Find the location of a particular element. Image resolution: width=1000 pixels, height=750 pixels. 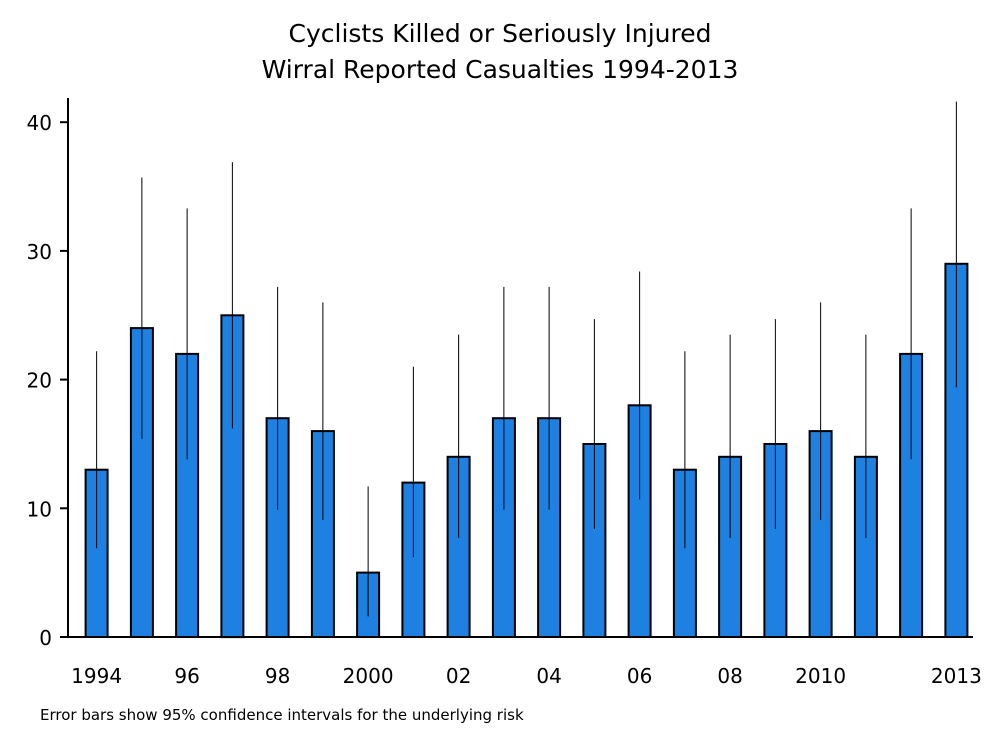

x-tick-label-2000: 2000 is located at coordinates (368, 676).